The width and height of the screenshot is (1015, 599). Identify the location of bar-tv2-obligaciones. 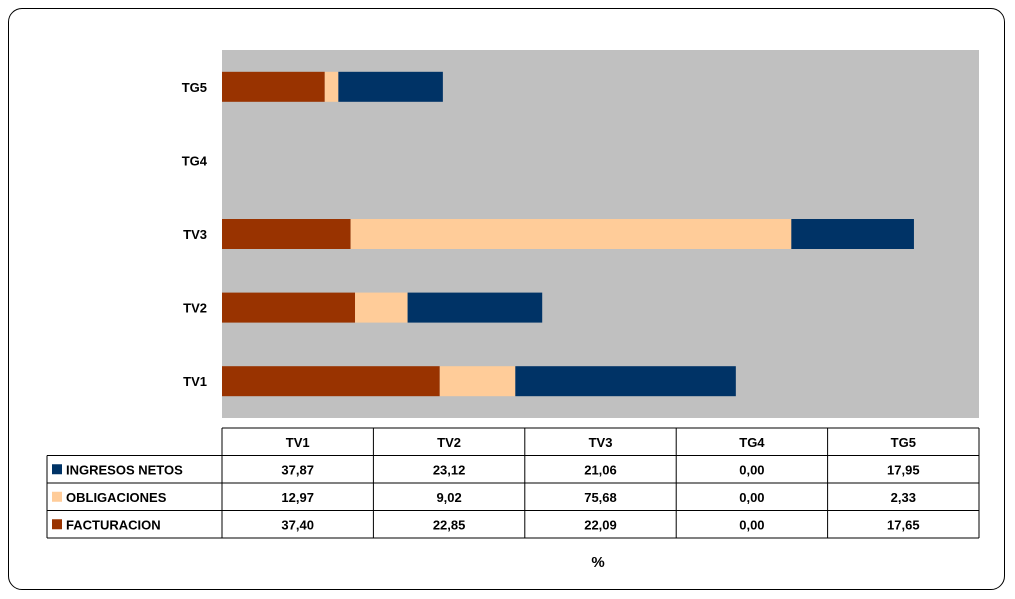
(381, 307).